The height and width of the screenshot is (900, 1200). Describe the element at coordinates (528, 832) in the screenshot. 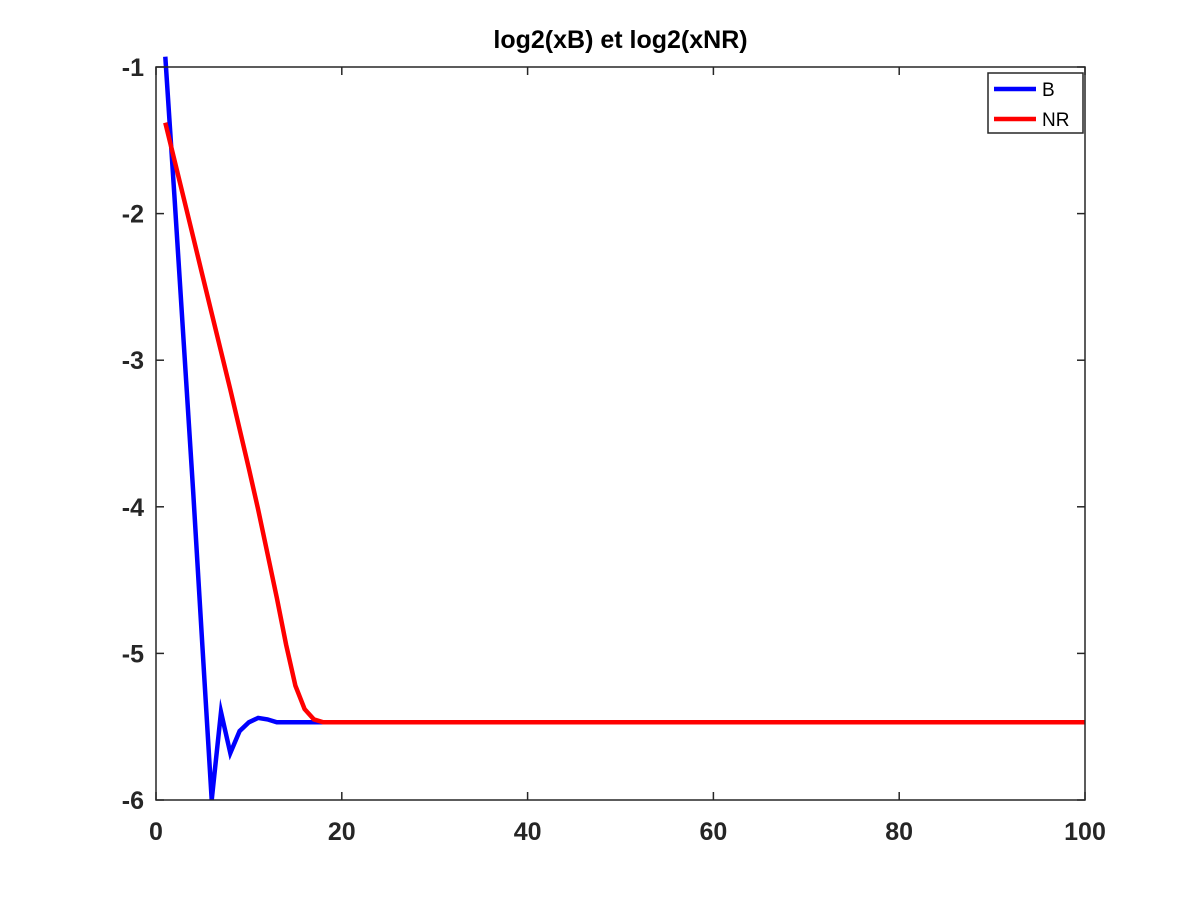

I see `x-tick-label: 40` at that location.